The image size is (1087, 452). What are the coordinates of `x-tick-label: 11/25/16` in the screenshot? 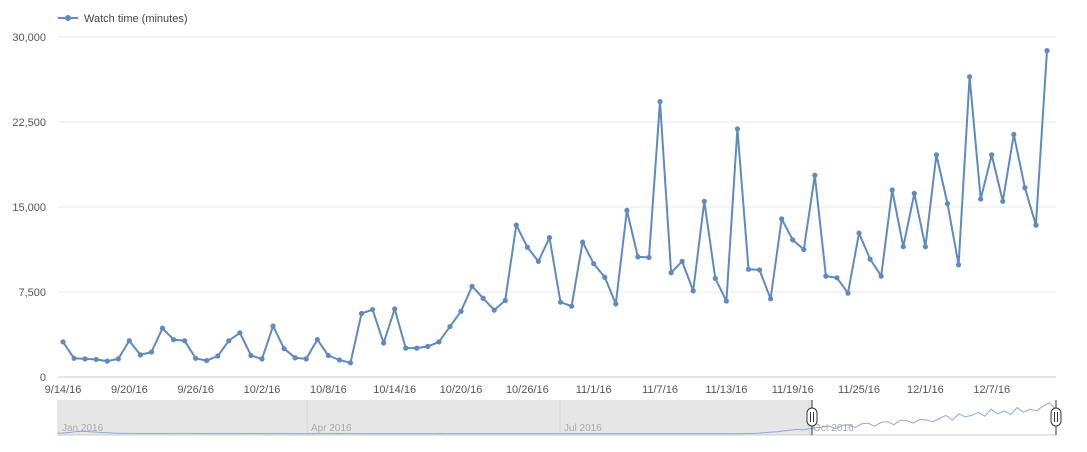 It's located at (859, 390).